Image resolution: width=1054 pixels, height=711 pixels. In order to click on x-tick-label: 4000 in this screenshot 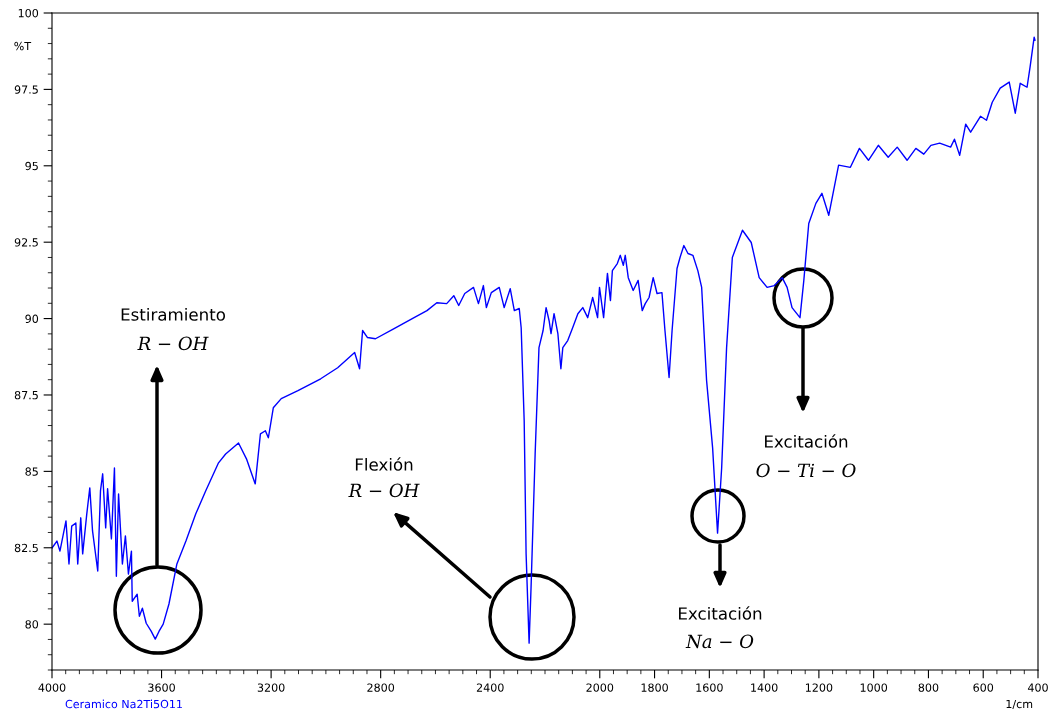, I will do `click(52, 687)`.